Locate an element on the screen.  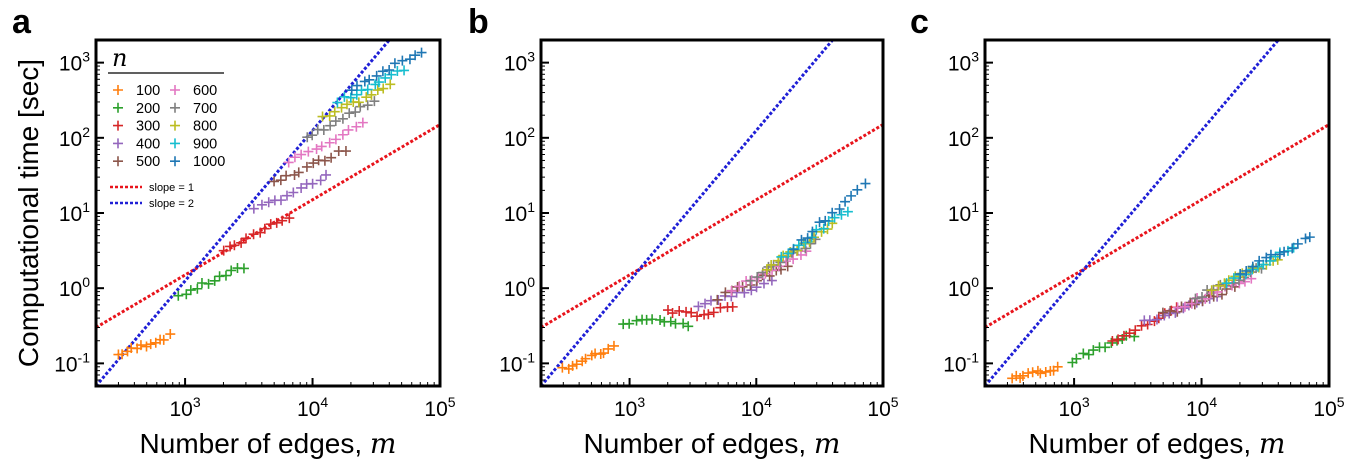
legend-label: 400 is located at coordinates (148, 144).